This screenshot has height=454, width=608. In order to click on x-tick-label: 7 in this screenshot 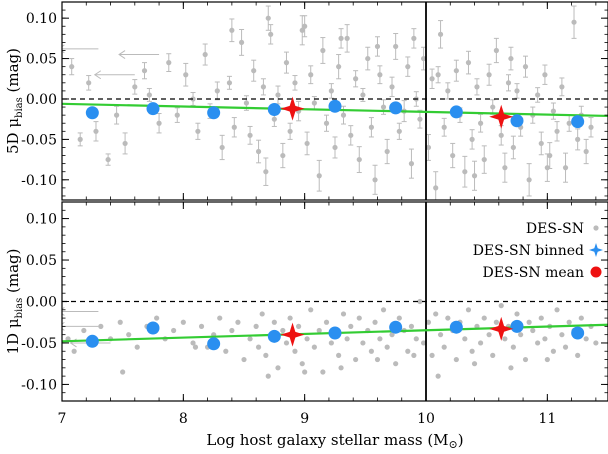, I will do `click(62, 419)`.